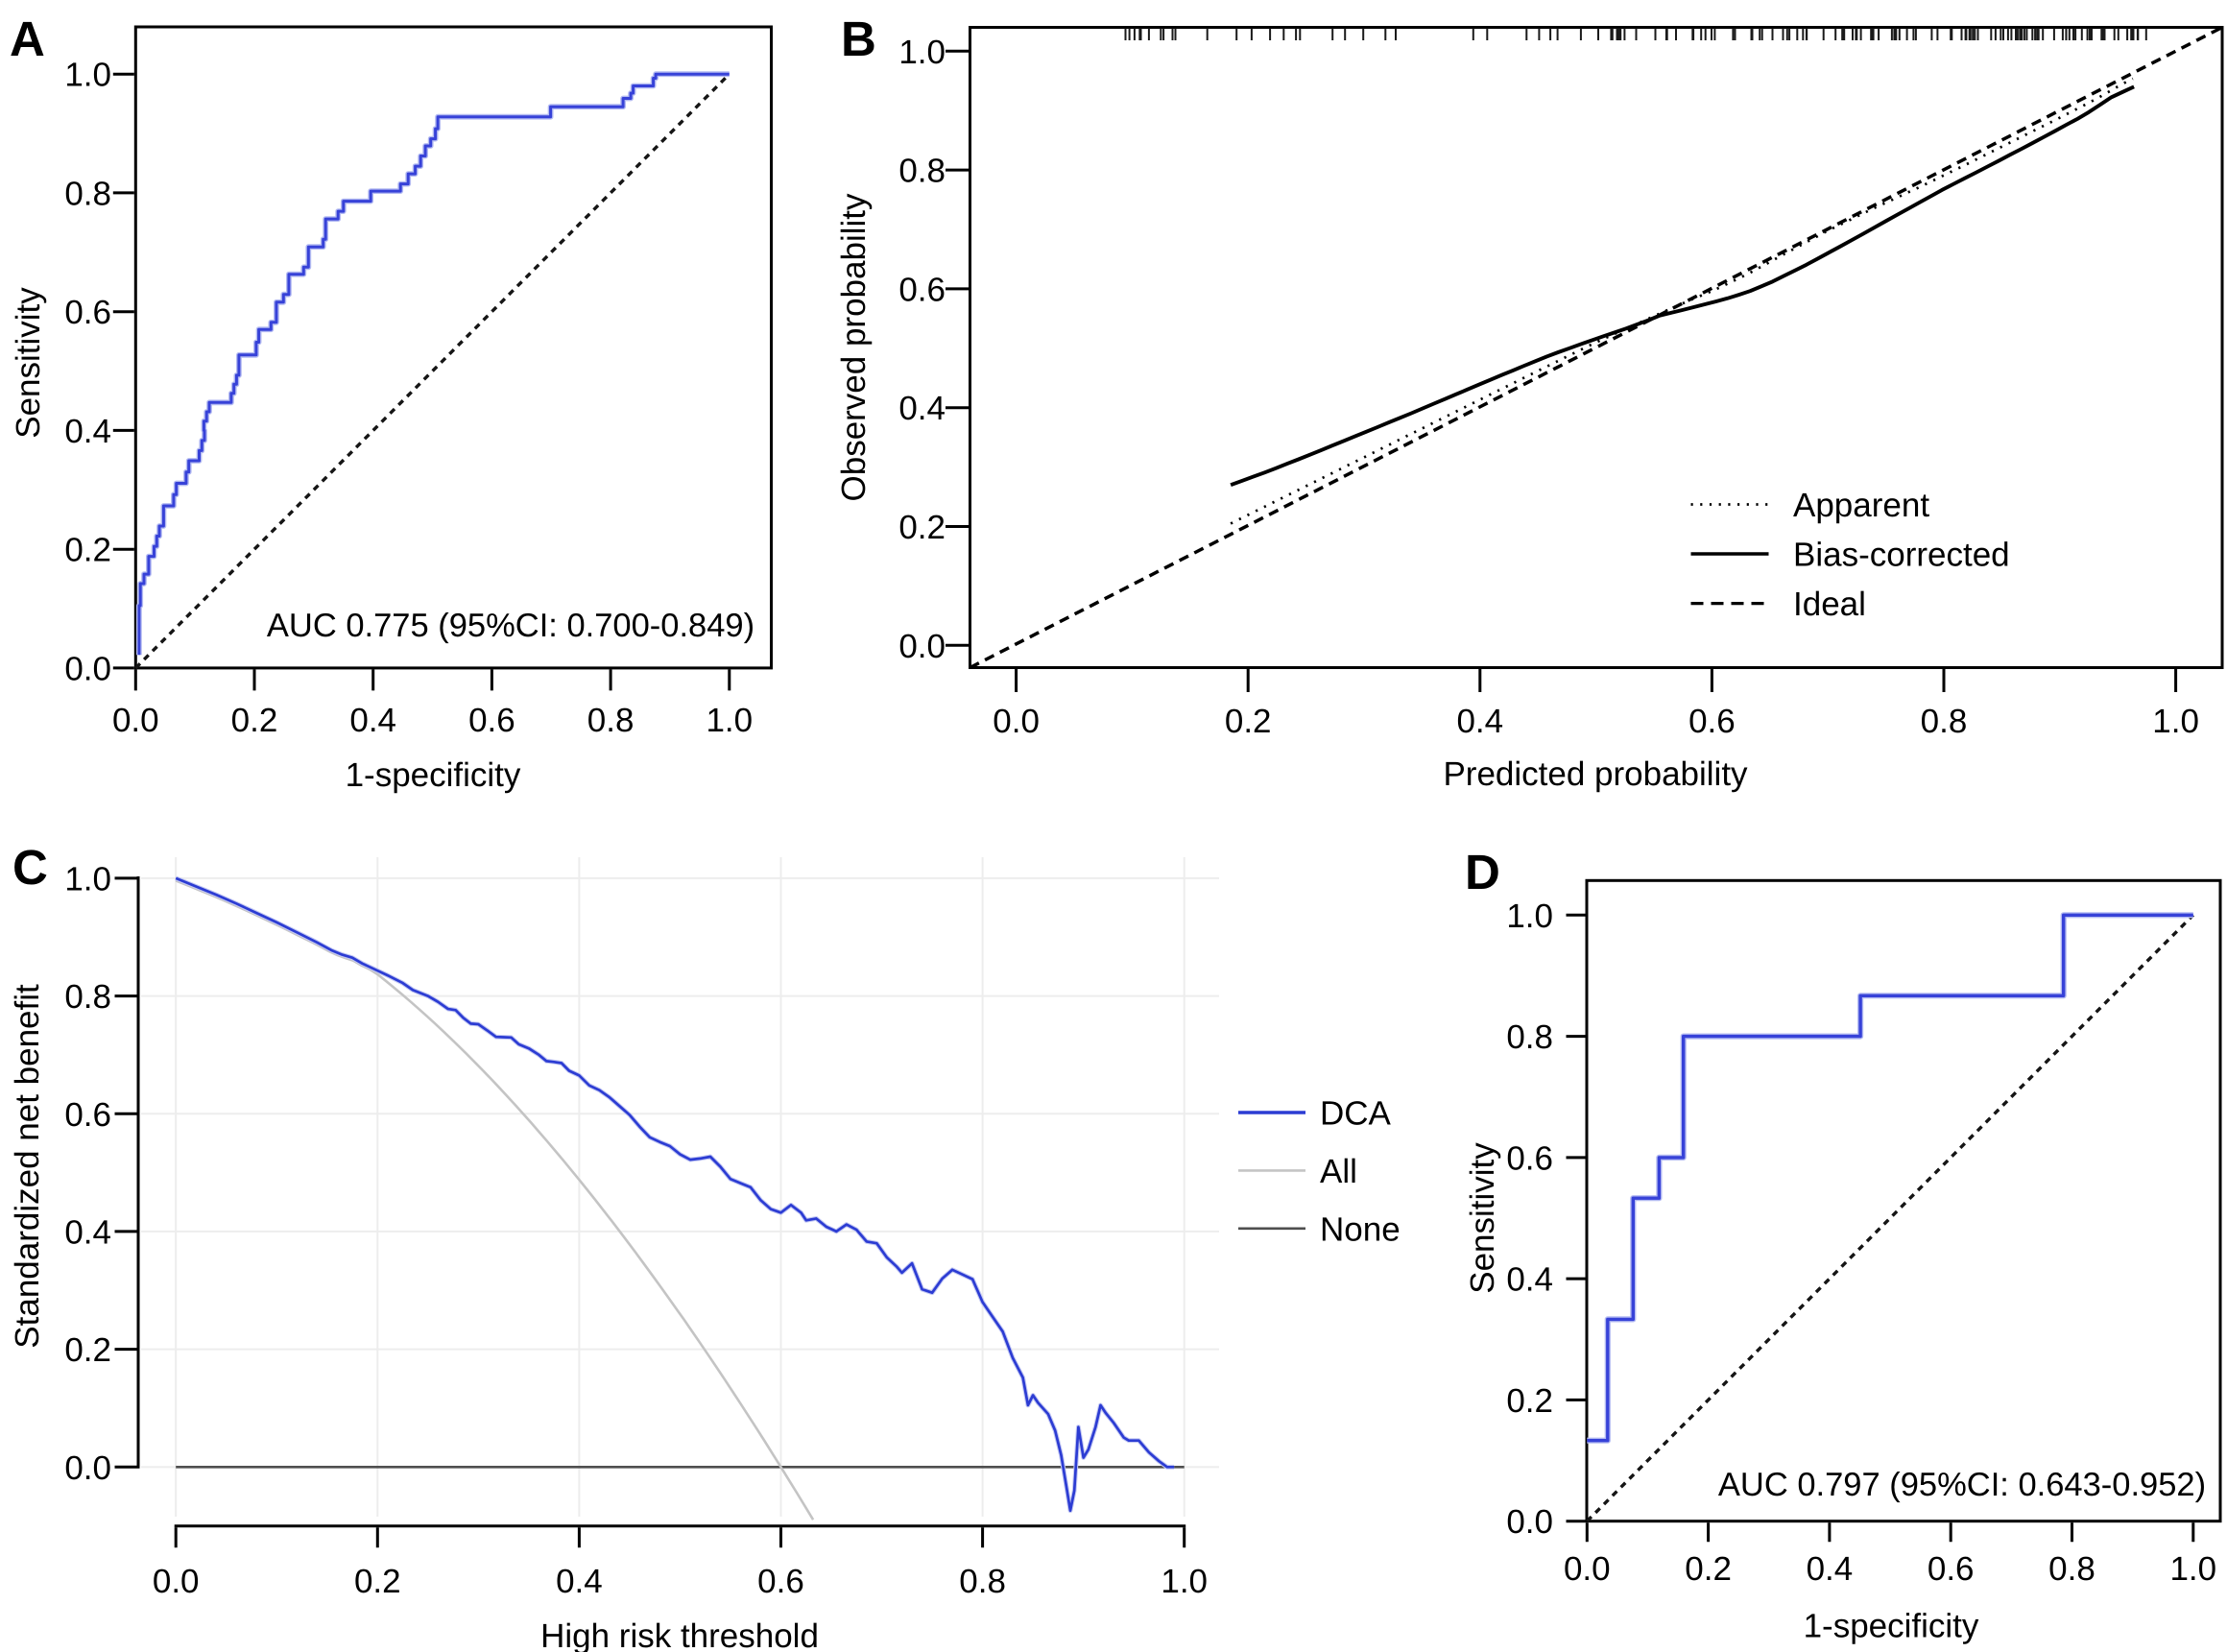 The image size is (2227, 1652). I want to click on svg-text: Predicted probability, so click(1595, 774).